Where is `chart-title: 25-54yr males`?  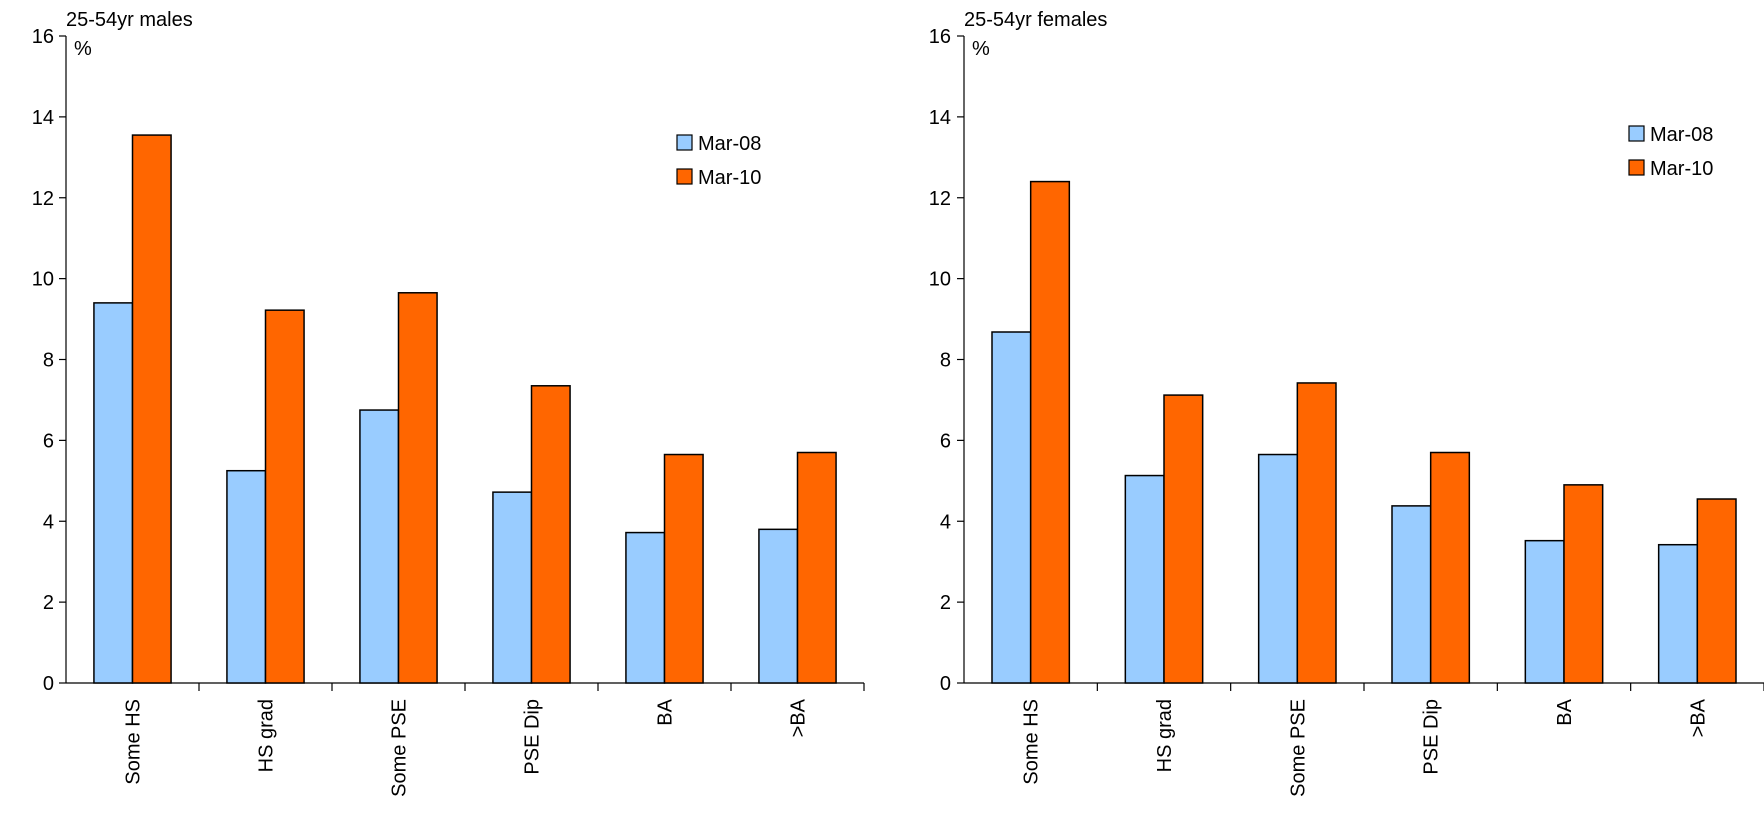 chart-title: 25-54yr males is located at coordinates (129, 20).